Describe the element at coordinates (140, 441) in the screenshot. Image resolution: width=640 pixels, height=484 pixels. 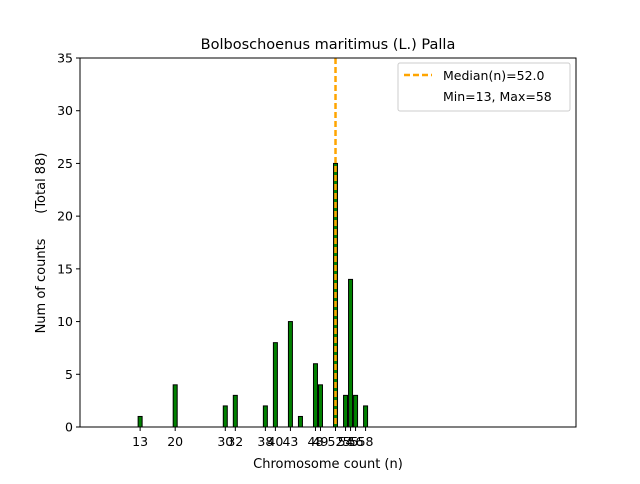
I see `x-tick-label: 13` at that location.